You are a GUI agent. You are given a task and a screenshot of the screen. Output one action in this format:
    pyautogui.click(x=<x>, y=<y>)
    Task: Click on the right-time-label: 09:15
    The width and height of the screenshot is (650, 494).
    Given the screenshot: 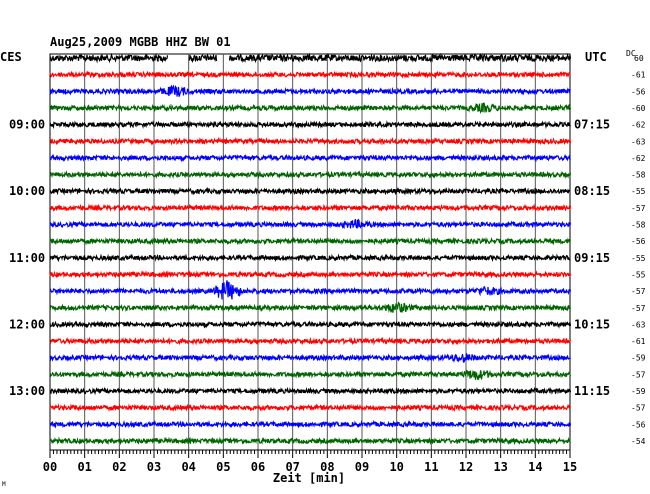 What is the action you would take?
    pyautogui.click(x=592, y=258)
    